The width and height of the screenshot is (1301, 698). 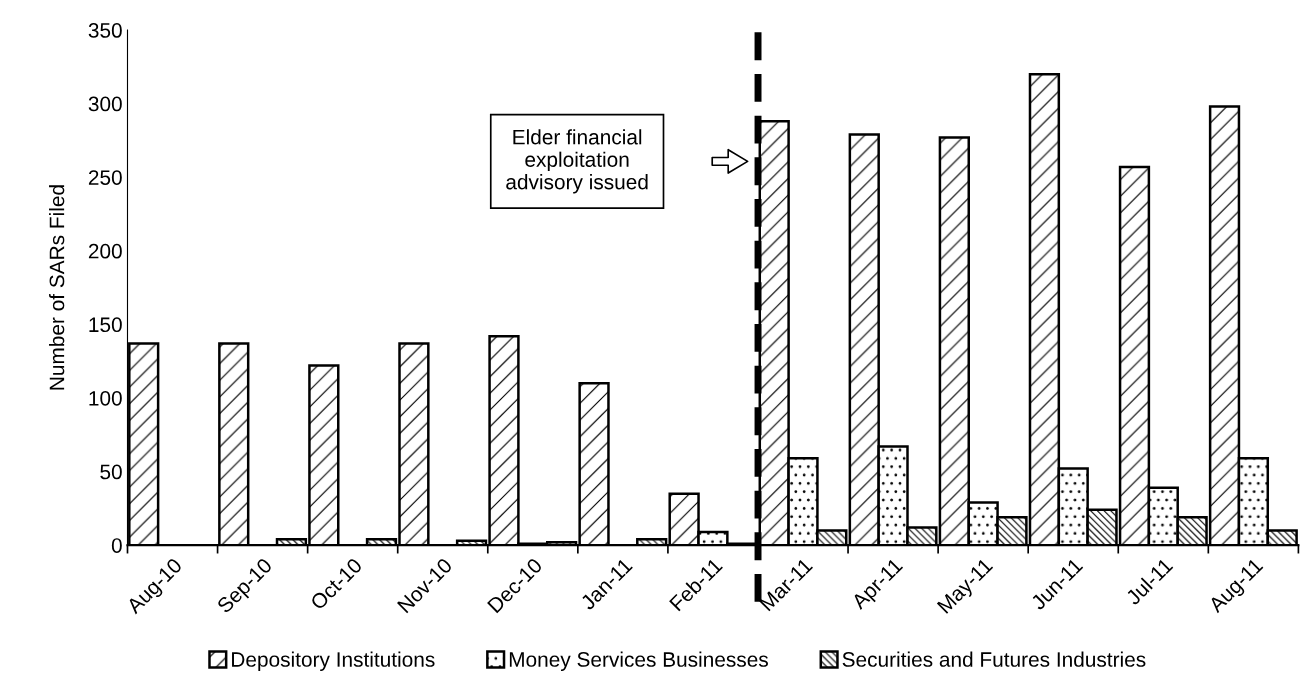 I want to click on y-axis-title: Number of SARs Filed, so click(x=57, y=287).